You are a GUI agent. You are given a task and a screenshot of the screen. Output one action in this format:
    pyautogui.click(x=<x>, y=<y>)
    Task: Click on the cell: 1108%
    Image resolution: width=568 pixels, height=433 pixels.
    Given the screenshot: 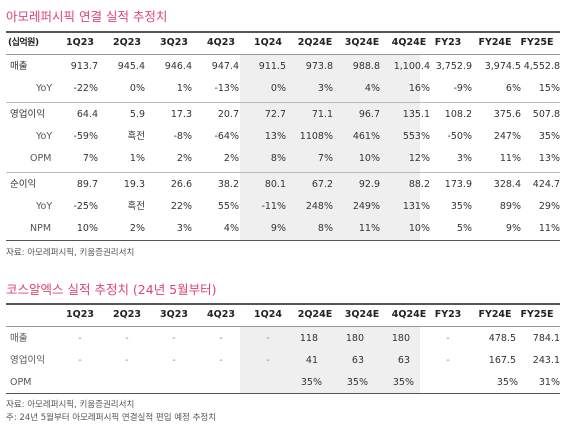 What is the action you would take?
    pyautogui.click(x=316, y=136)
    